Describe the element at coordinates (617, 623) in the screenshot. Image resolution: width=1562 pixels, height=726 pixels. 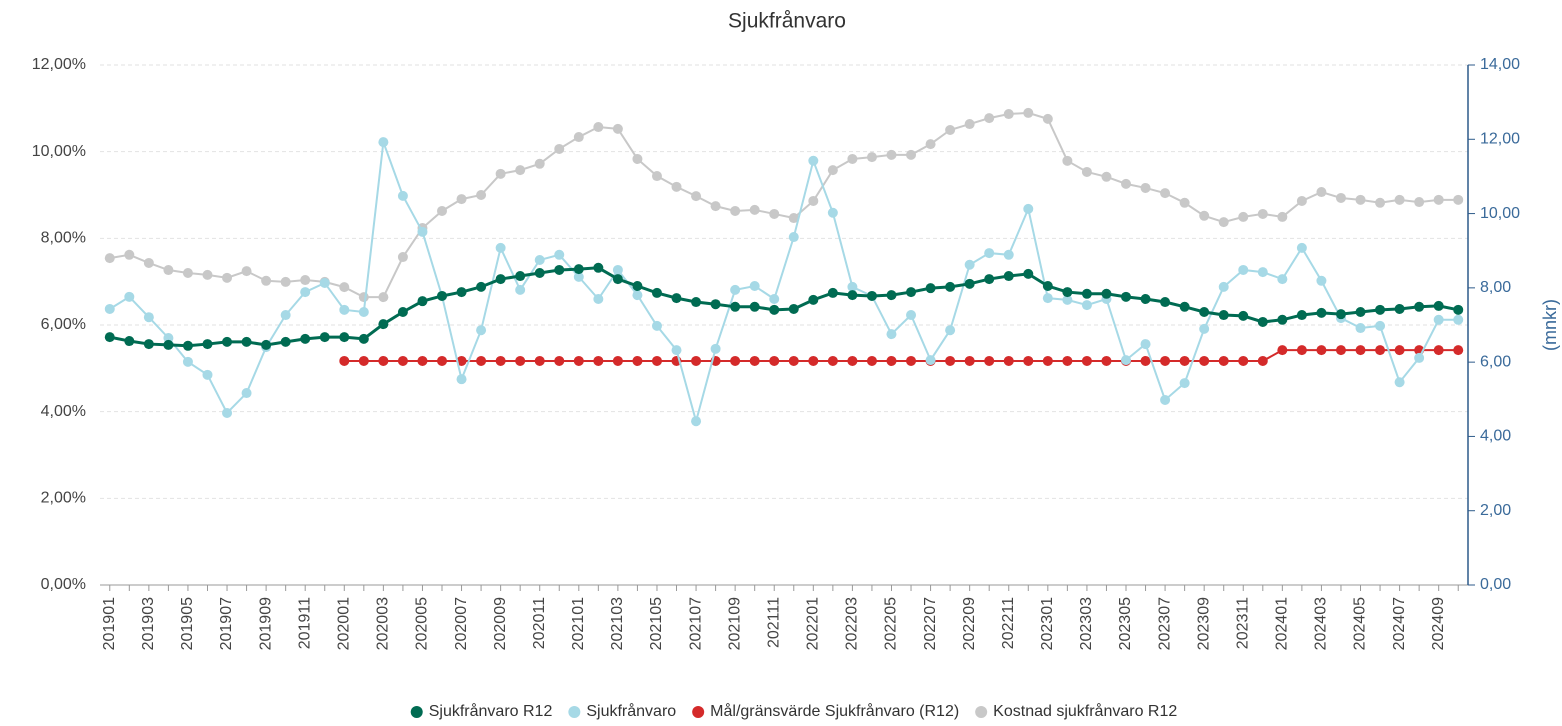
I see `x-tick-label: 202103` at that location.